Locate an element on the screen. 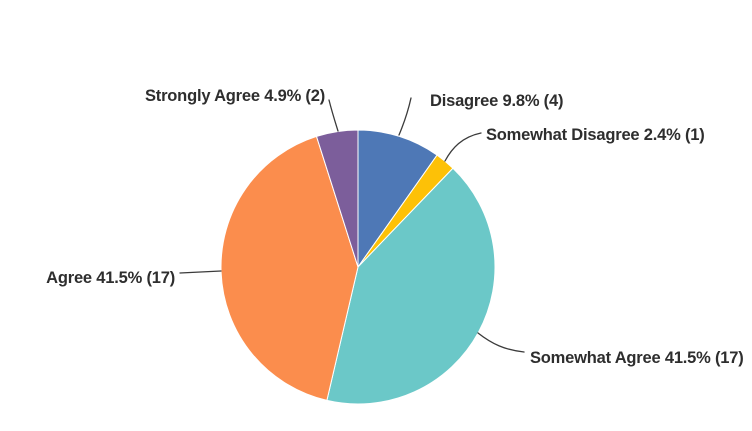  slice-label-disagree: Disagree 9.8% (4) is located at coordinates (497, 101).